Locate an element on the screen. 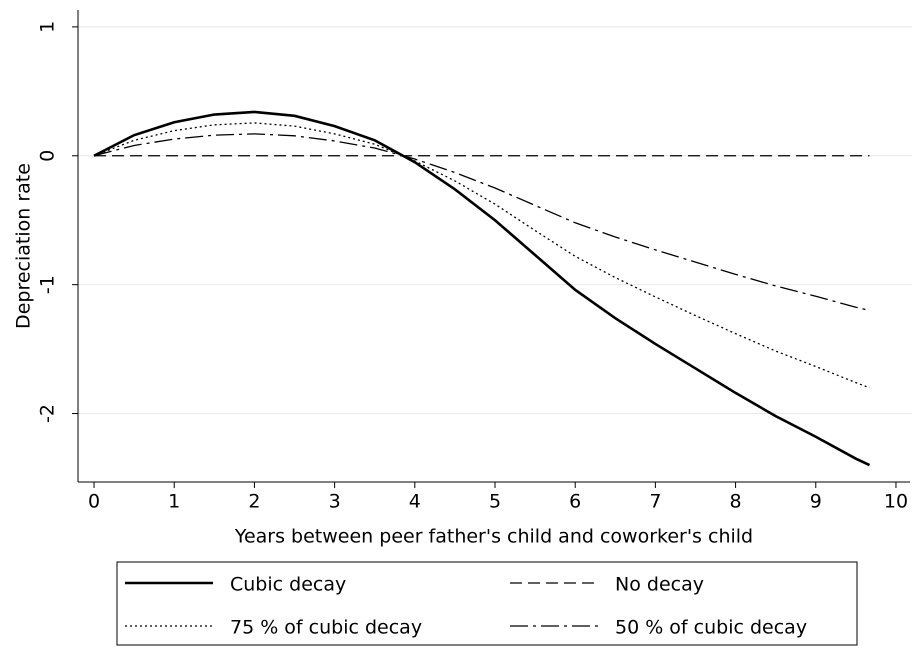  x-tick-label: 9 is located at coordinates (816, 502).